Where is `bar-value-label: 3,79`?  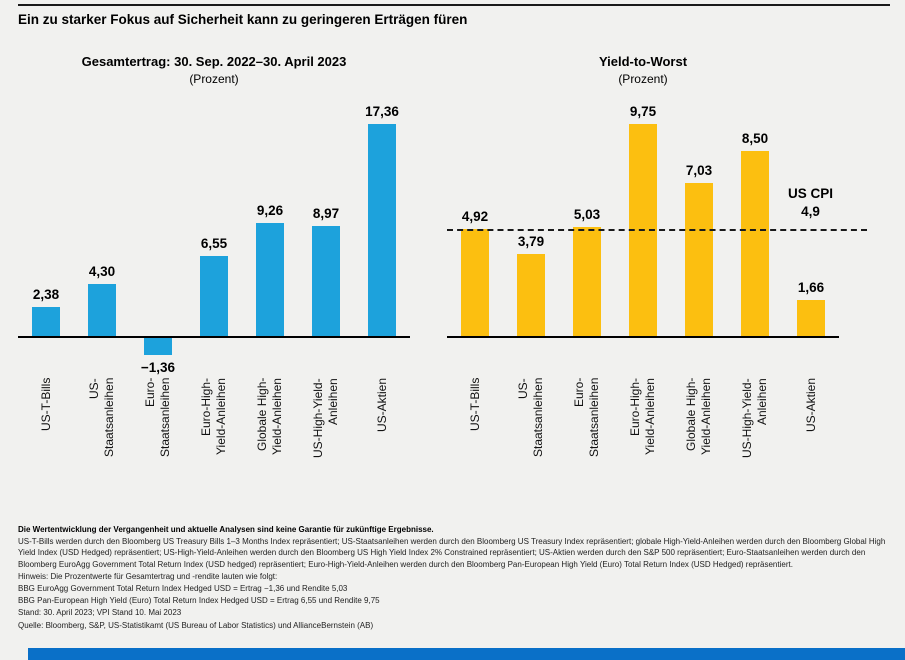 bar-value-label: 3,79 is located at coordinates (531, 241).